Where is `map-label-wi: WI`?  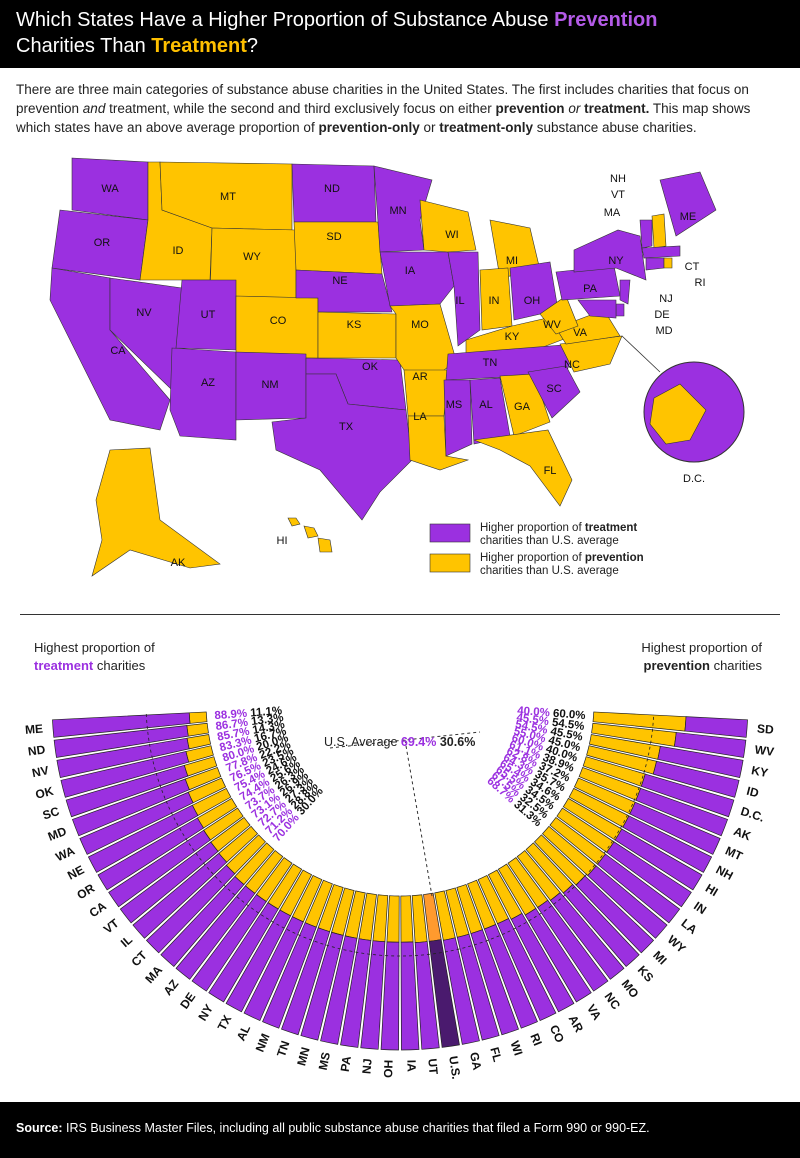
map-label-wi: WI is located at coordinates (451, 235).